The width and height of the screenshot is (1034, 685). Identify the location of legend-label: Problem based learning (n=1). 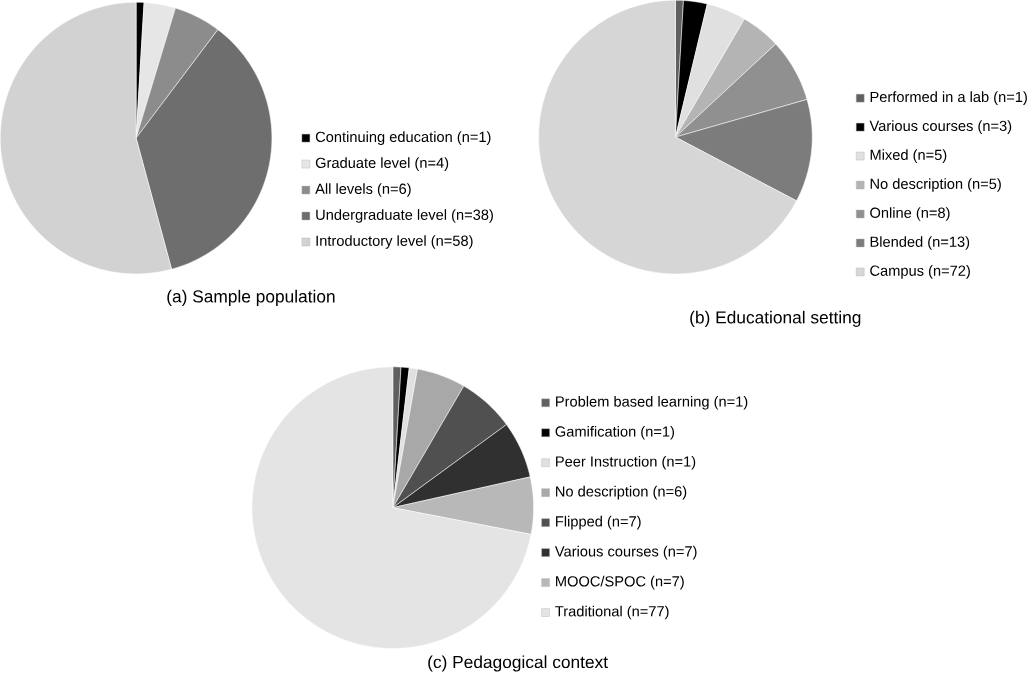
(652, 402).